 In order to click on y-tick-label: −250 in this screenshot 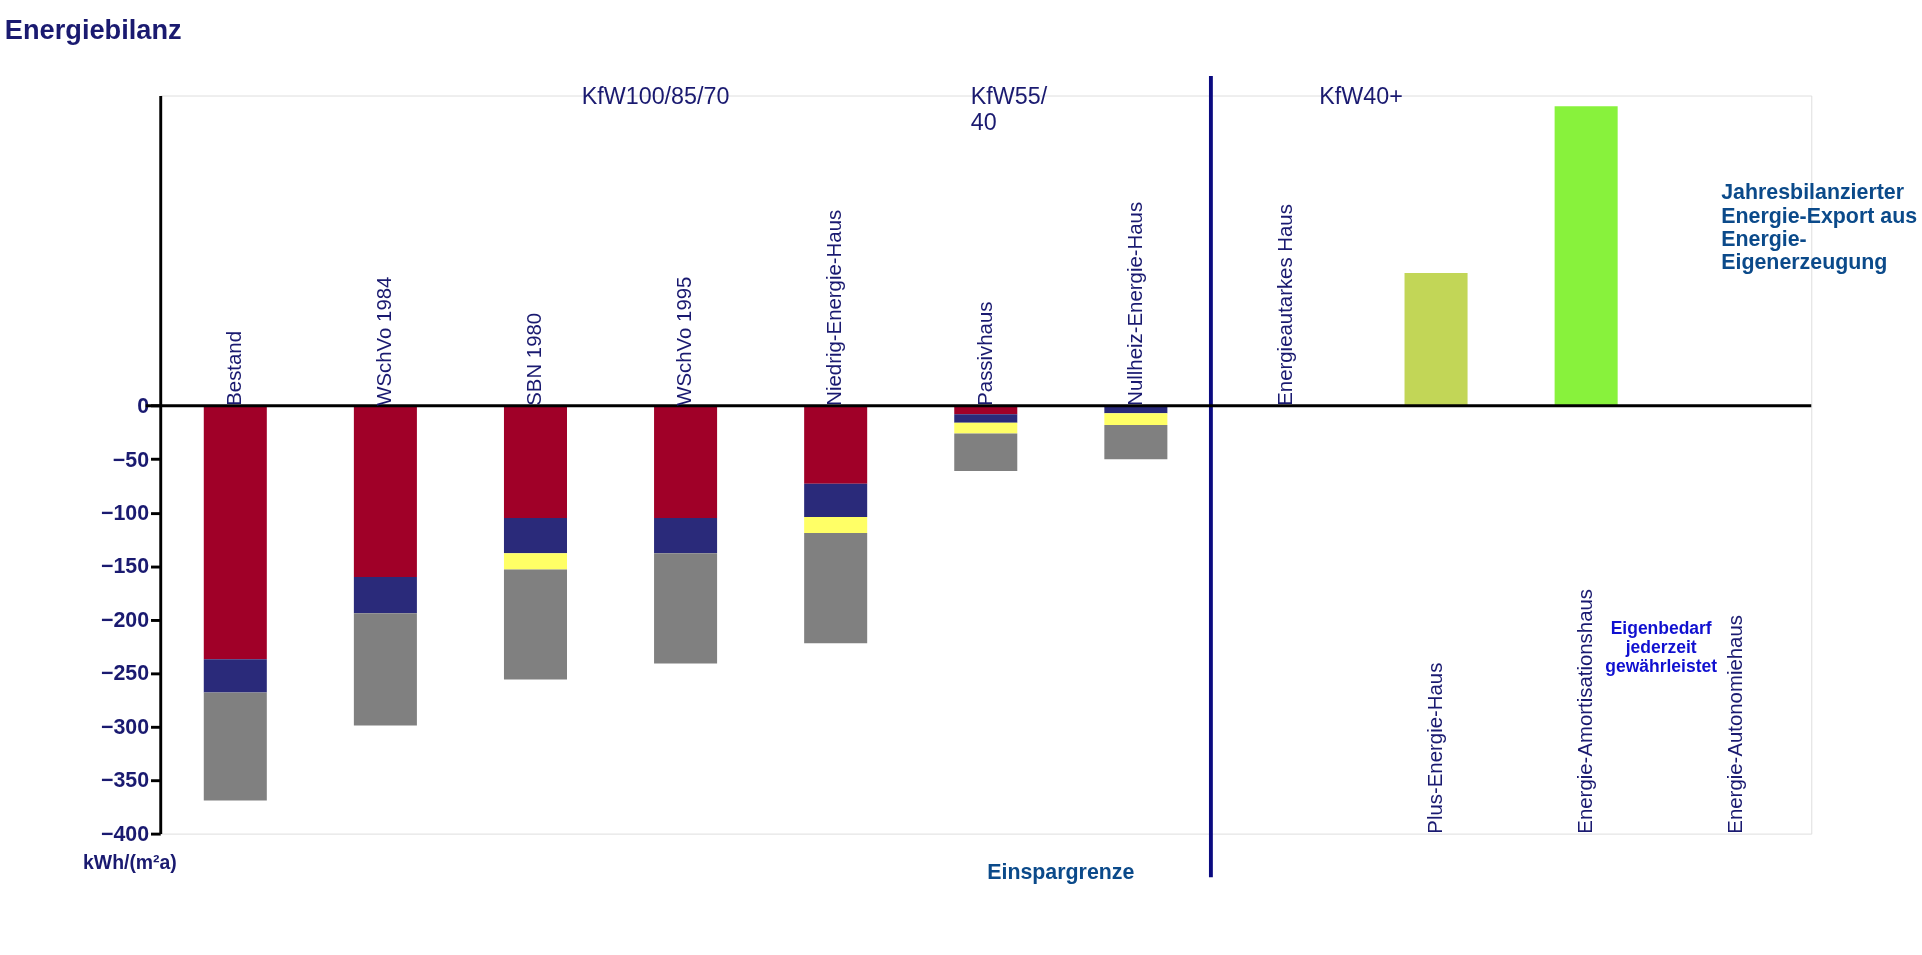, I will do `click(125, 673)`.